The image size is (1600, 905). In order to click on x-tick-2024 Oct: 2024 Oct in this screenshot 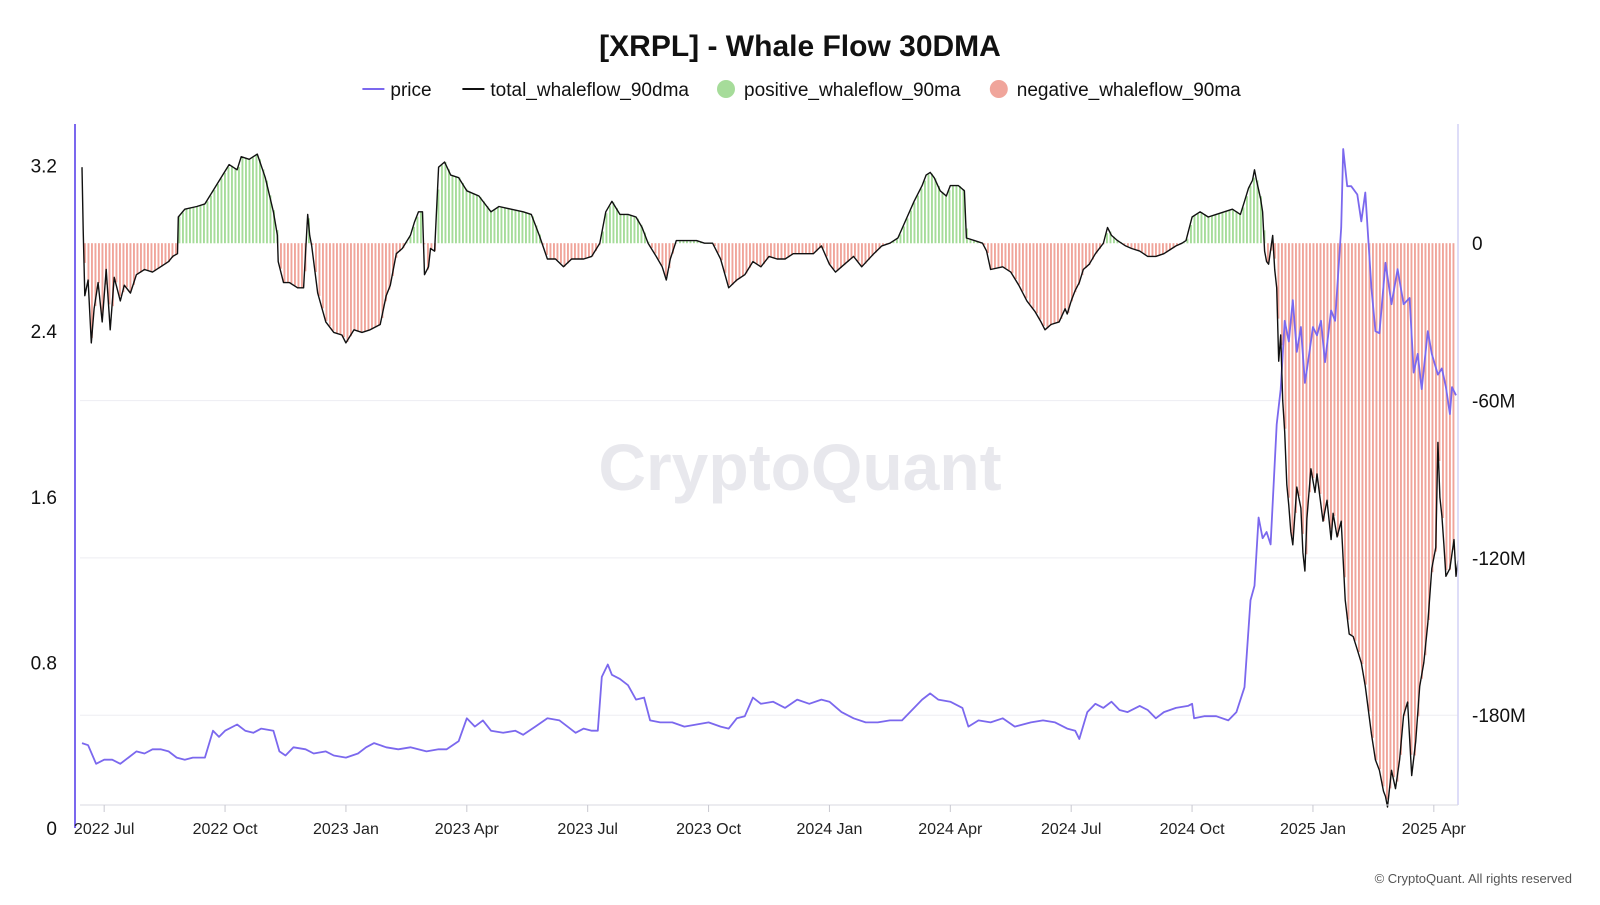, I will do `click(1192, 829)`.